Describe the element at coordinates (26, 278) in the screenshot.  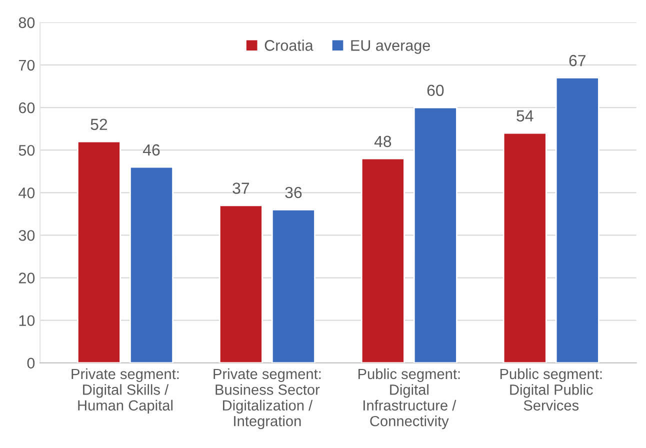
I see `y-tick-label: 20` at that location.